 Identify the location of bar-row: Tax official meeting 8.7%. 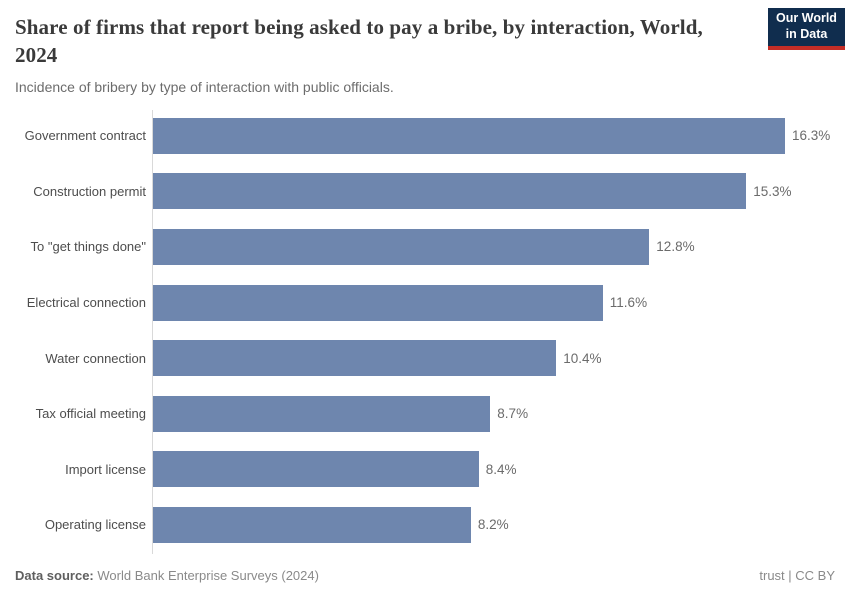
(425, 414).